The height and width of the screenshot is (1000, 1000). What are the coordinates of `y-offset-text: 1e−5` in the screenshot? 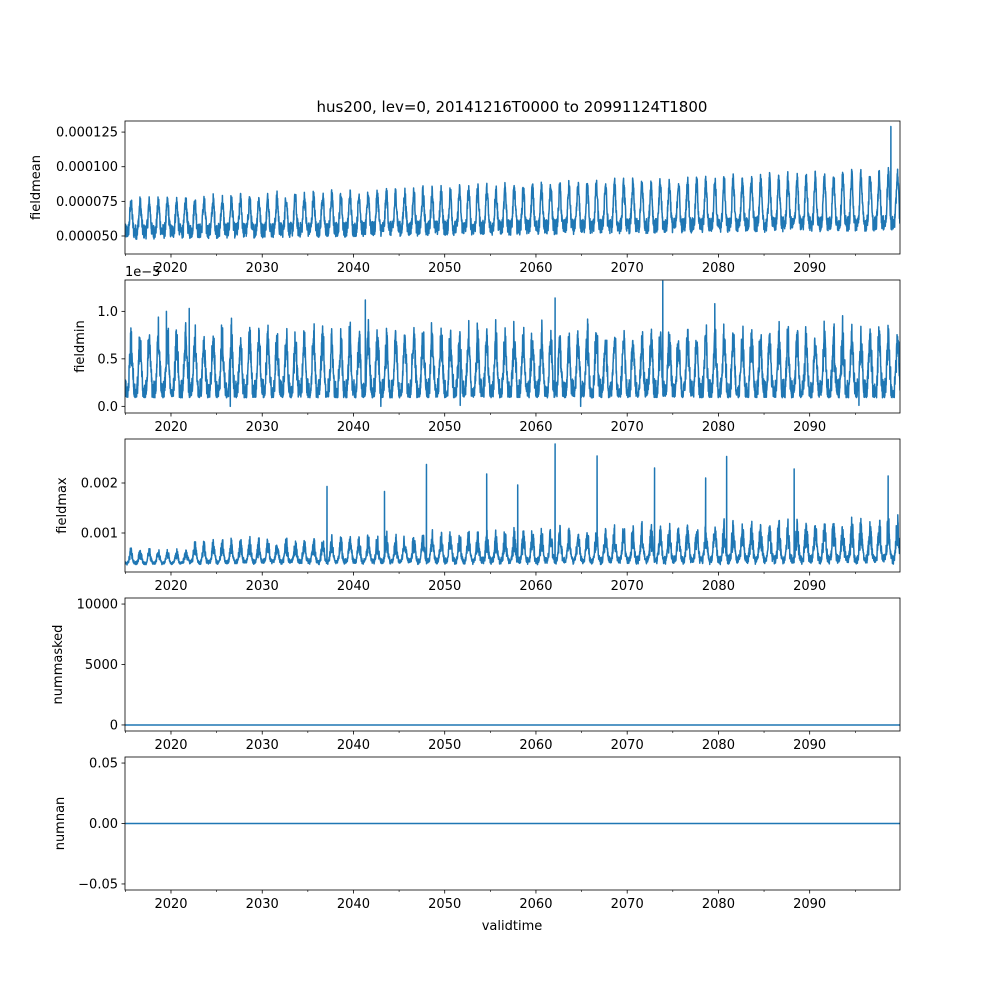 It's located at (142, 272).